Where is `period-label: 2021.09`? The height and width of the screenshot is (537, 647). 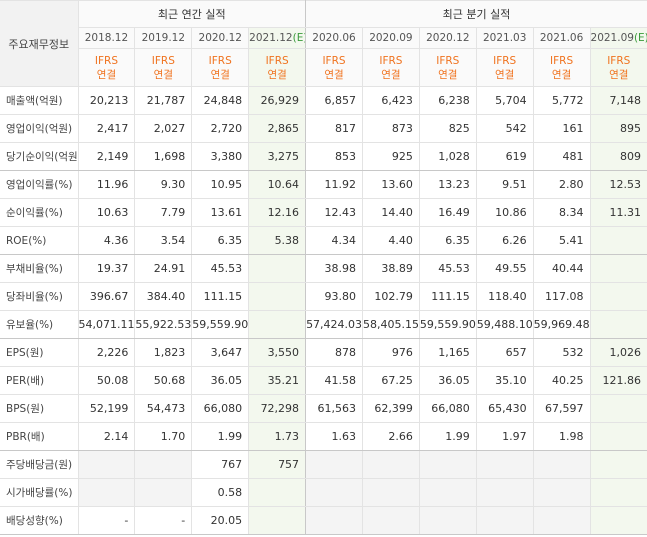
period-label: 2021.09 is located at coordinates (612, 38).